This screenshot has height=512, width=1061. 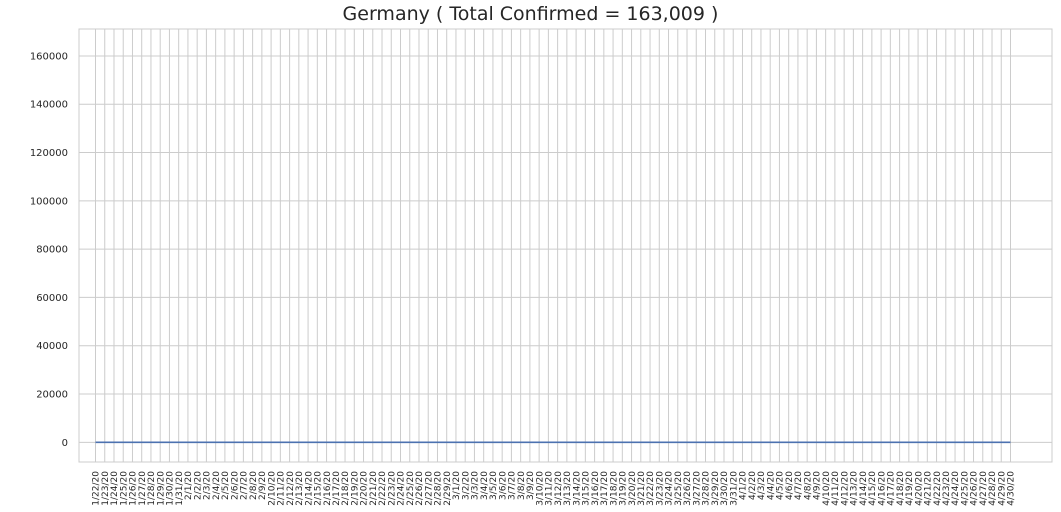 I want to click on x-tick-label: 4/3/20, so click(x=762, y=485).